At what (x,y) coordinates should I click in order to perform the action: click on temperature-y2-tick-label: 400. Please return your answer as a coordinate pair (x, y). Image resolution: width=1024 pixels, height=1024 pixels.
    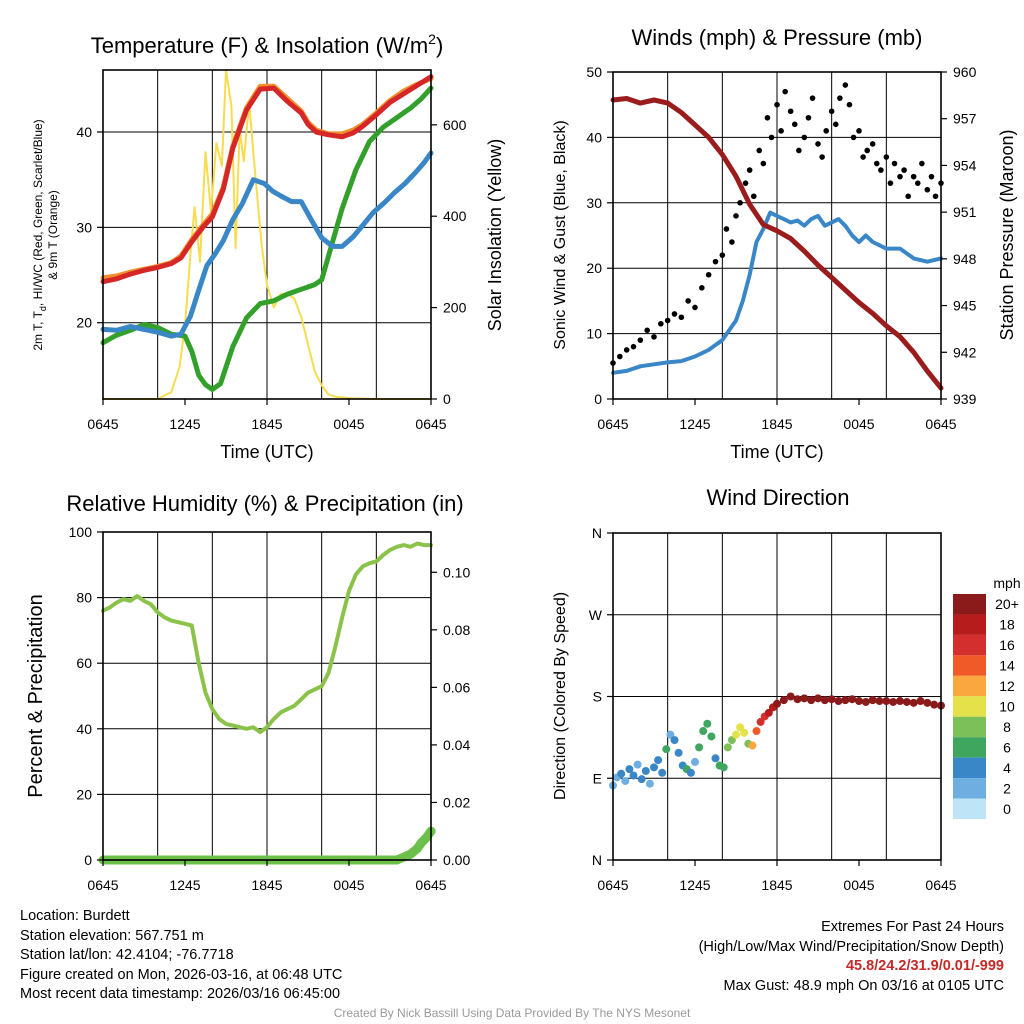
    Looking at the image, I should click on (455, 216).